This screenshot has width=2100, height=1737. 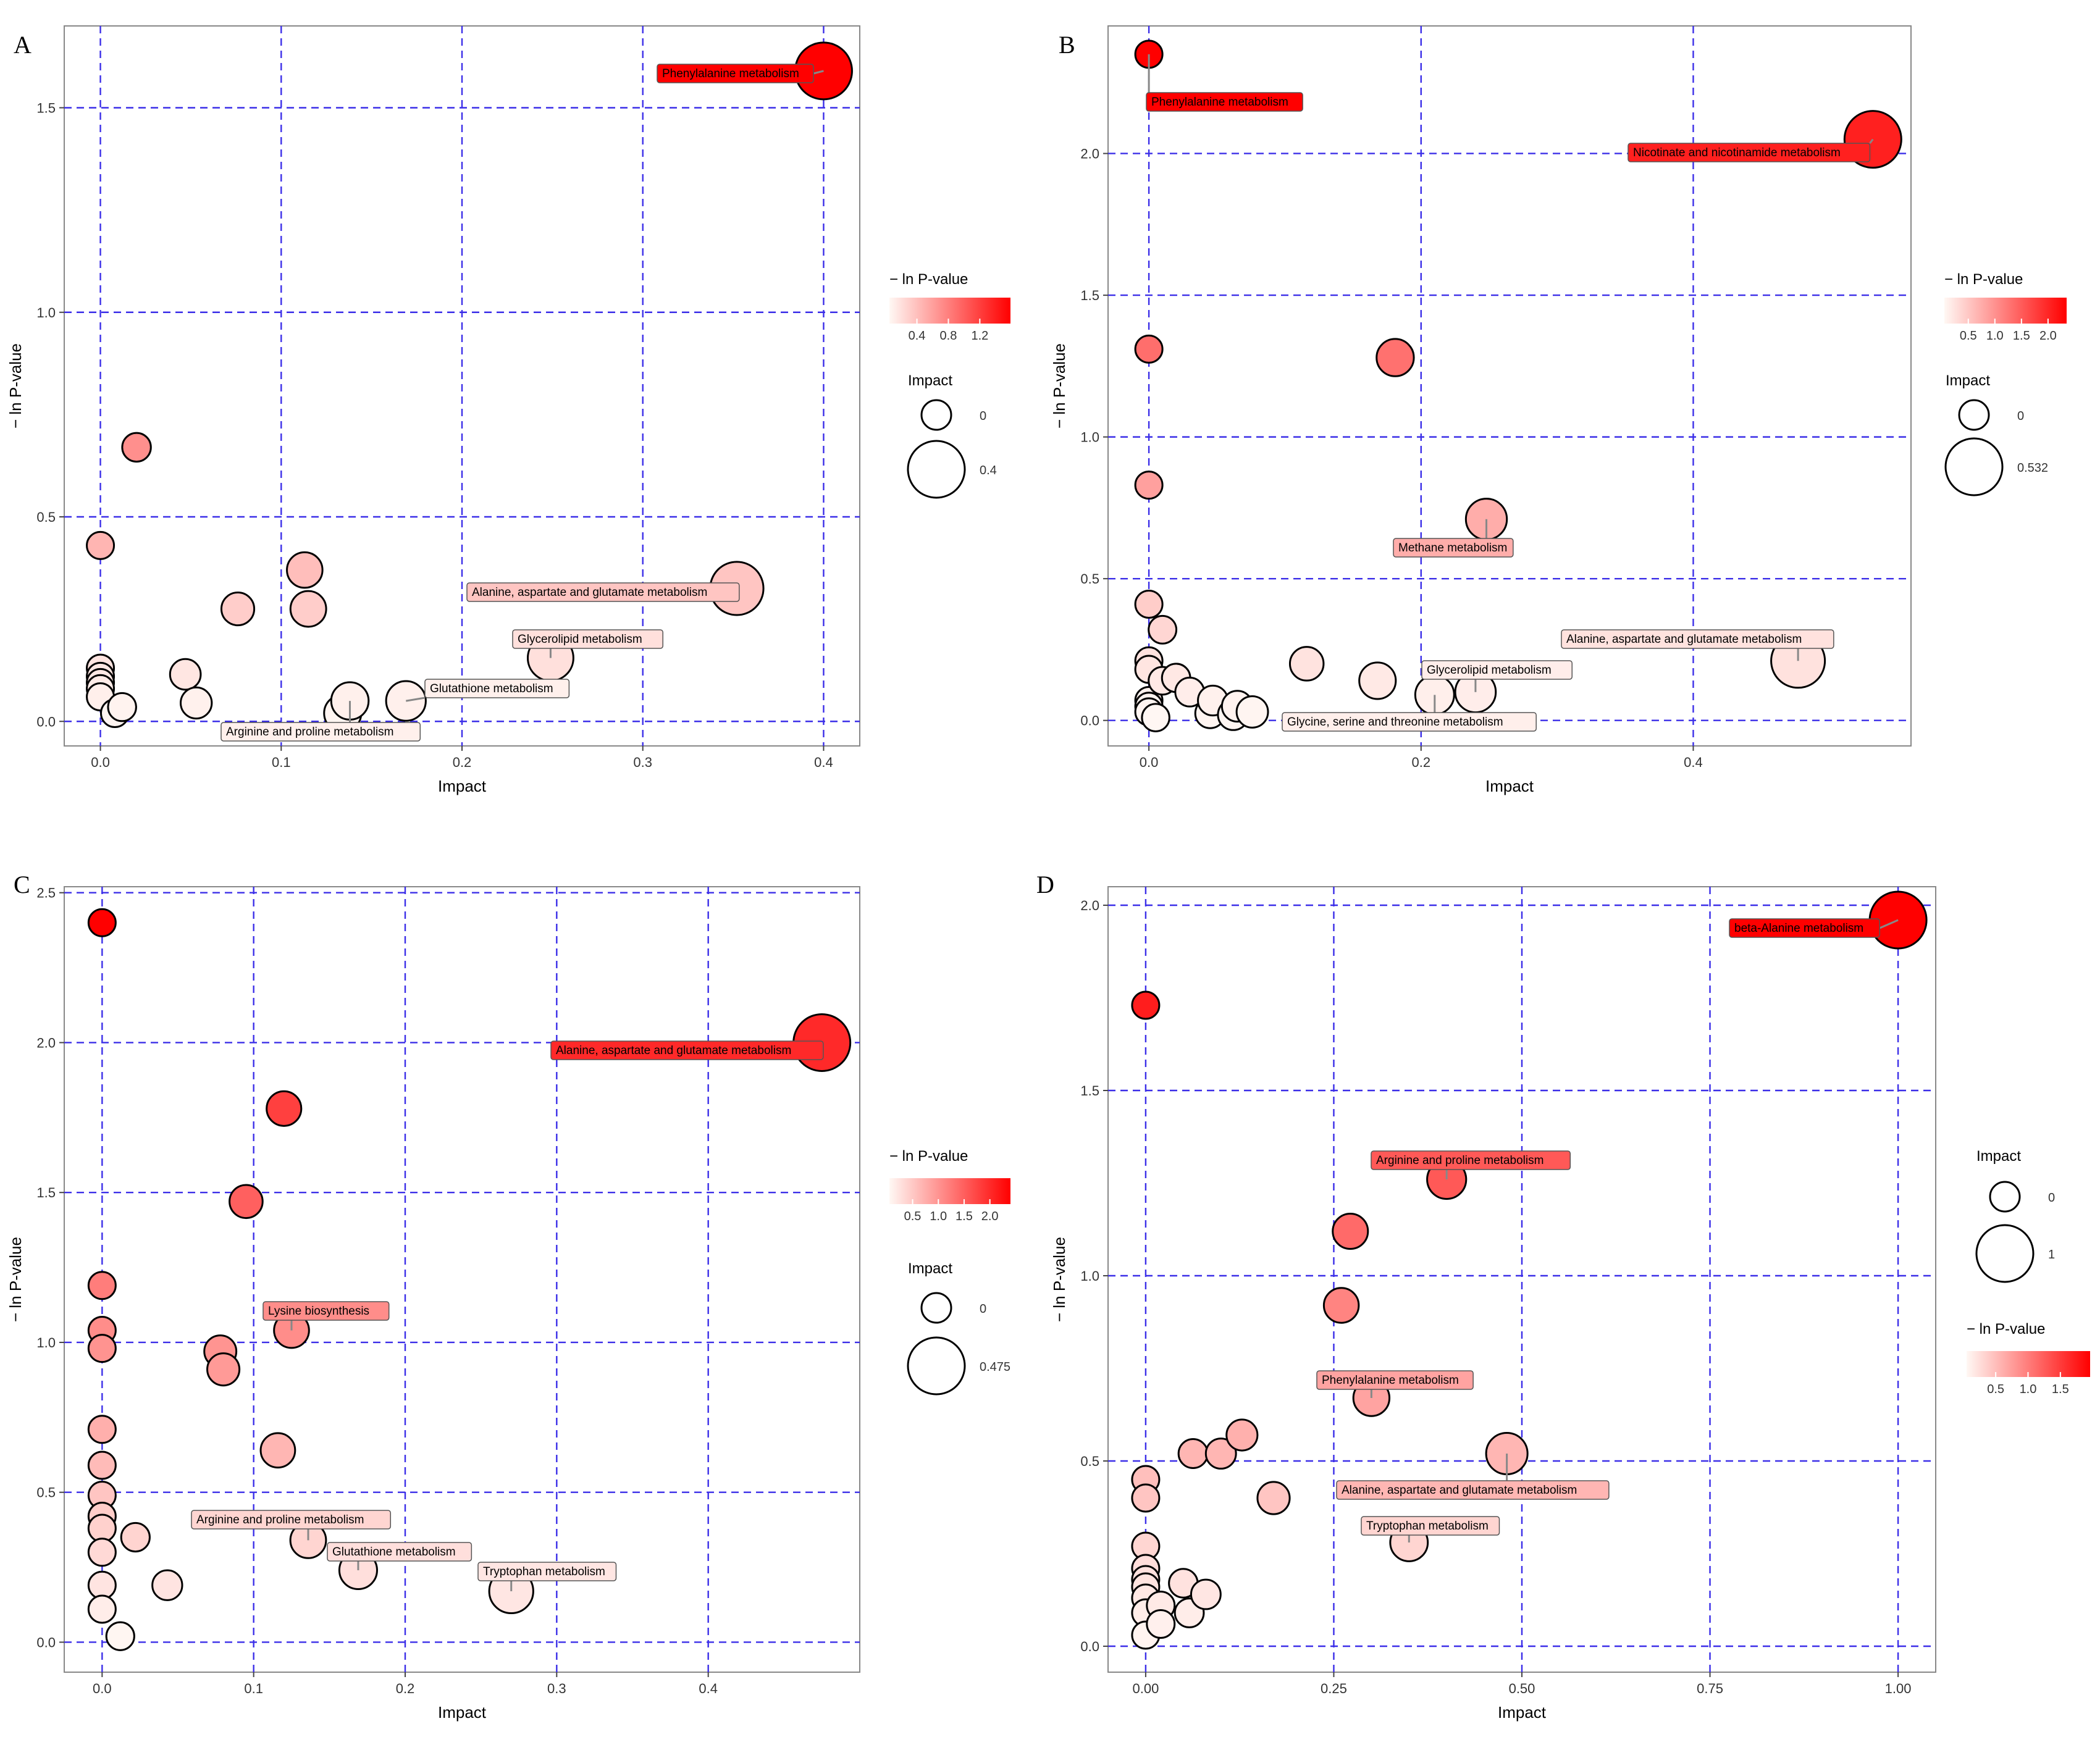 What do you see at coordinates (1489, 670) in the screenshot?
I see `point-label: Glycerolipid metabolism` at bounding box center [1489, 670].